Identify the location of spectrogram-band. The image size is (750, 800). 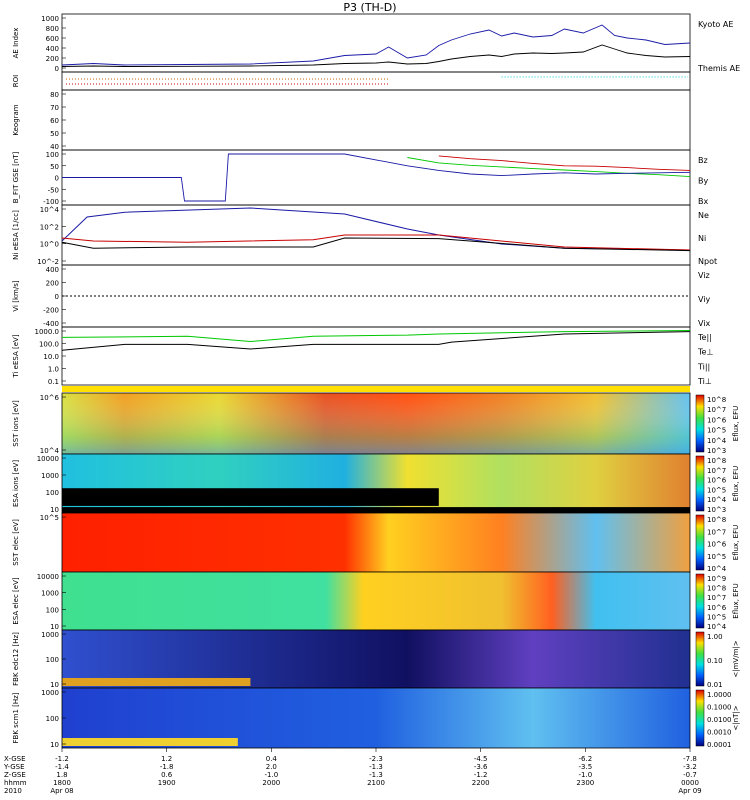
(150, 742).